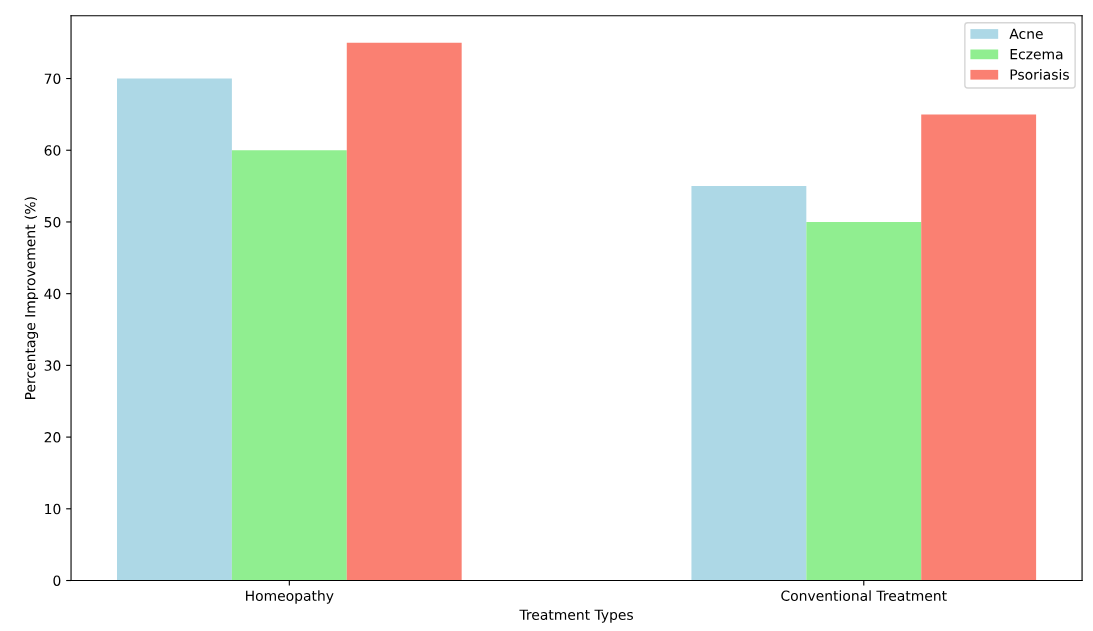 This screenshot has height=631, width=1093. Describe the element at coordinates (576, 616) in the screenshot. I see `x-axis-title: Treatment Types` at that location.